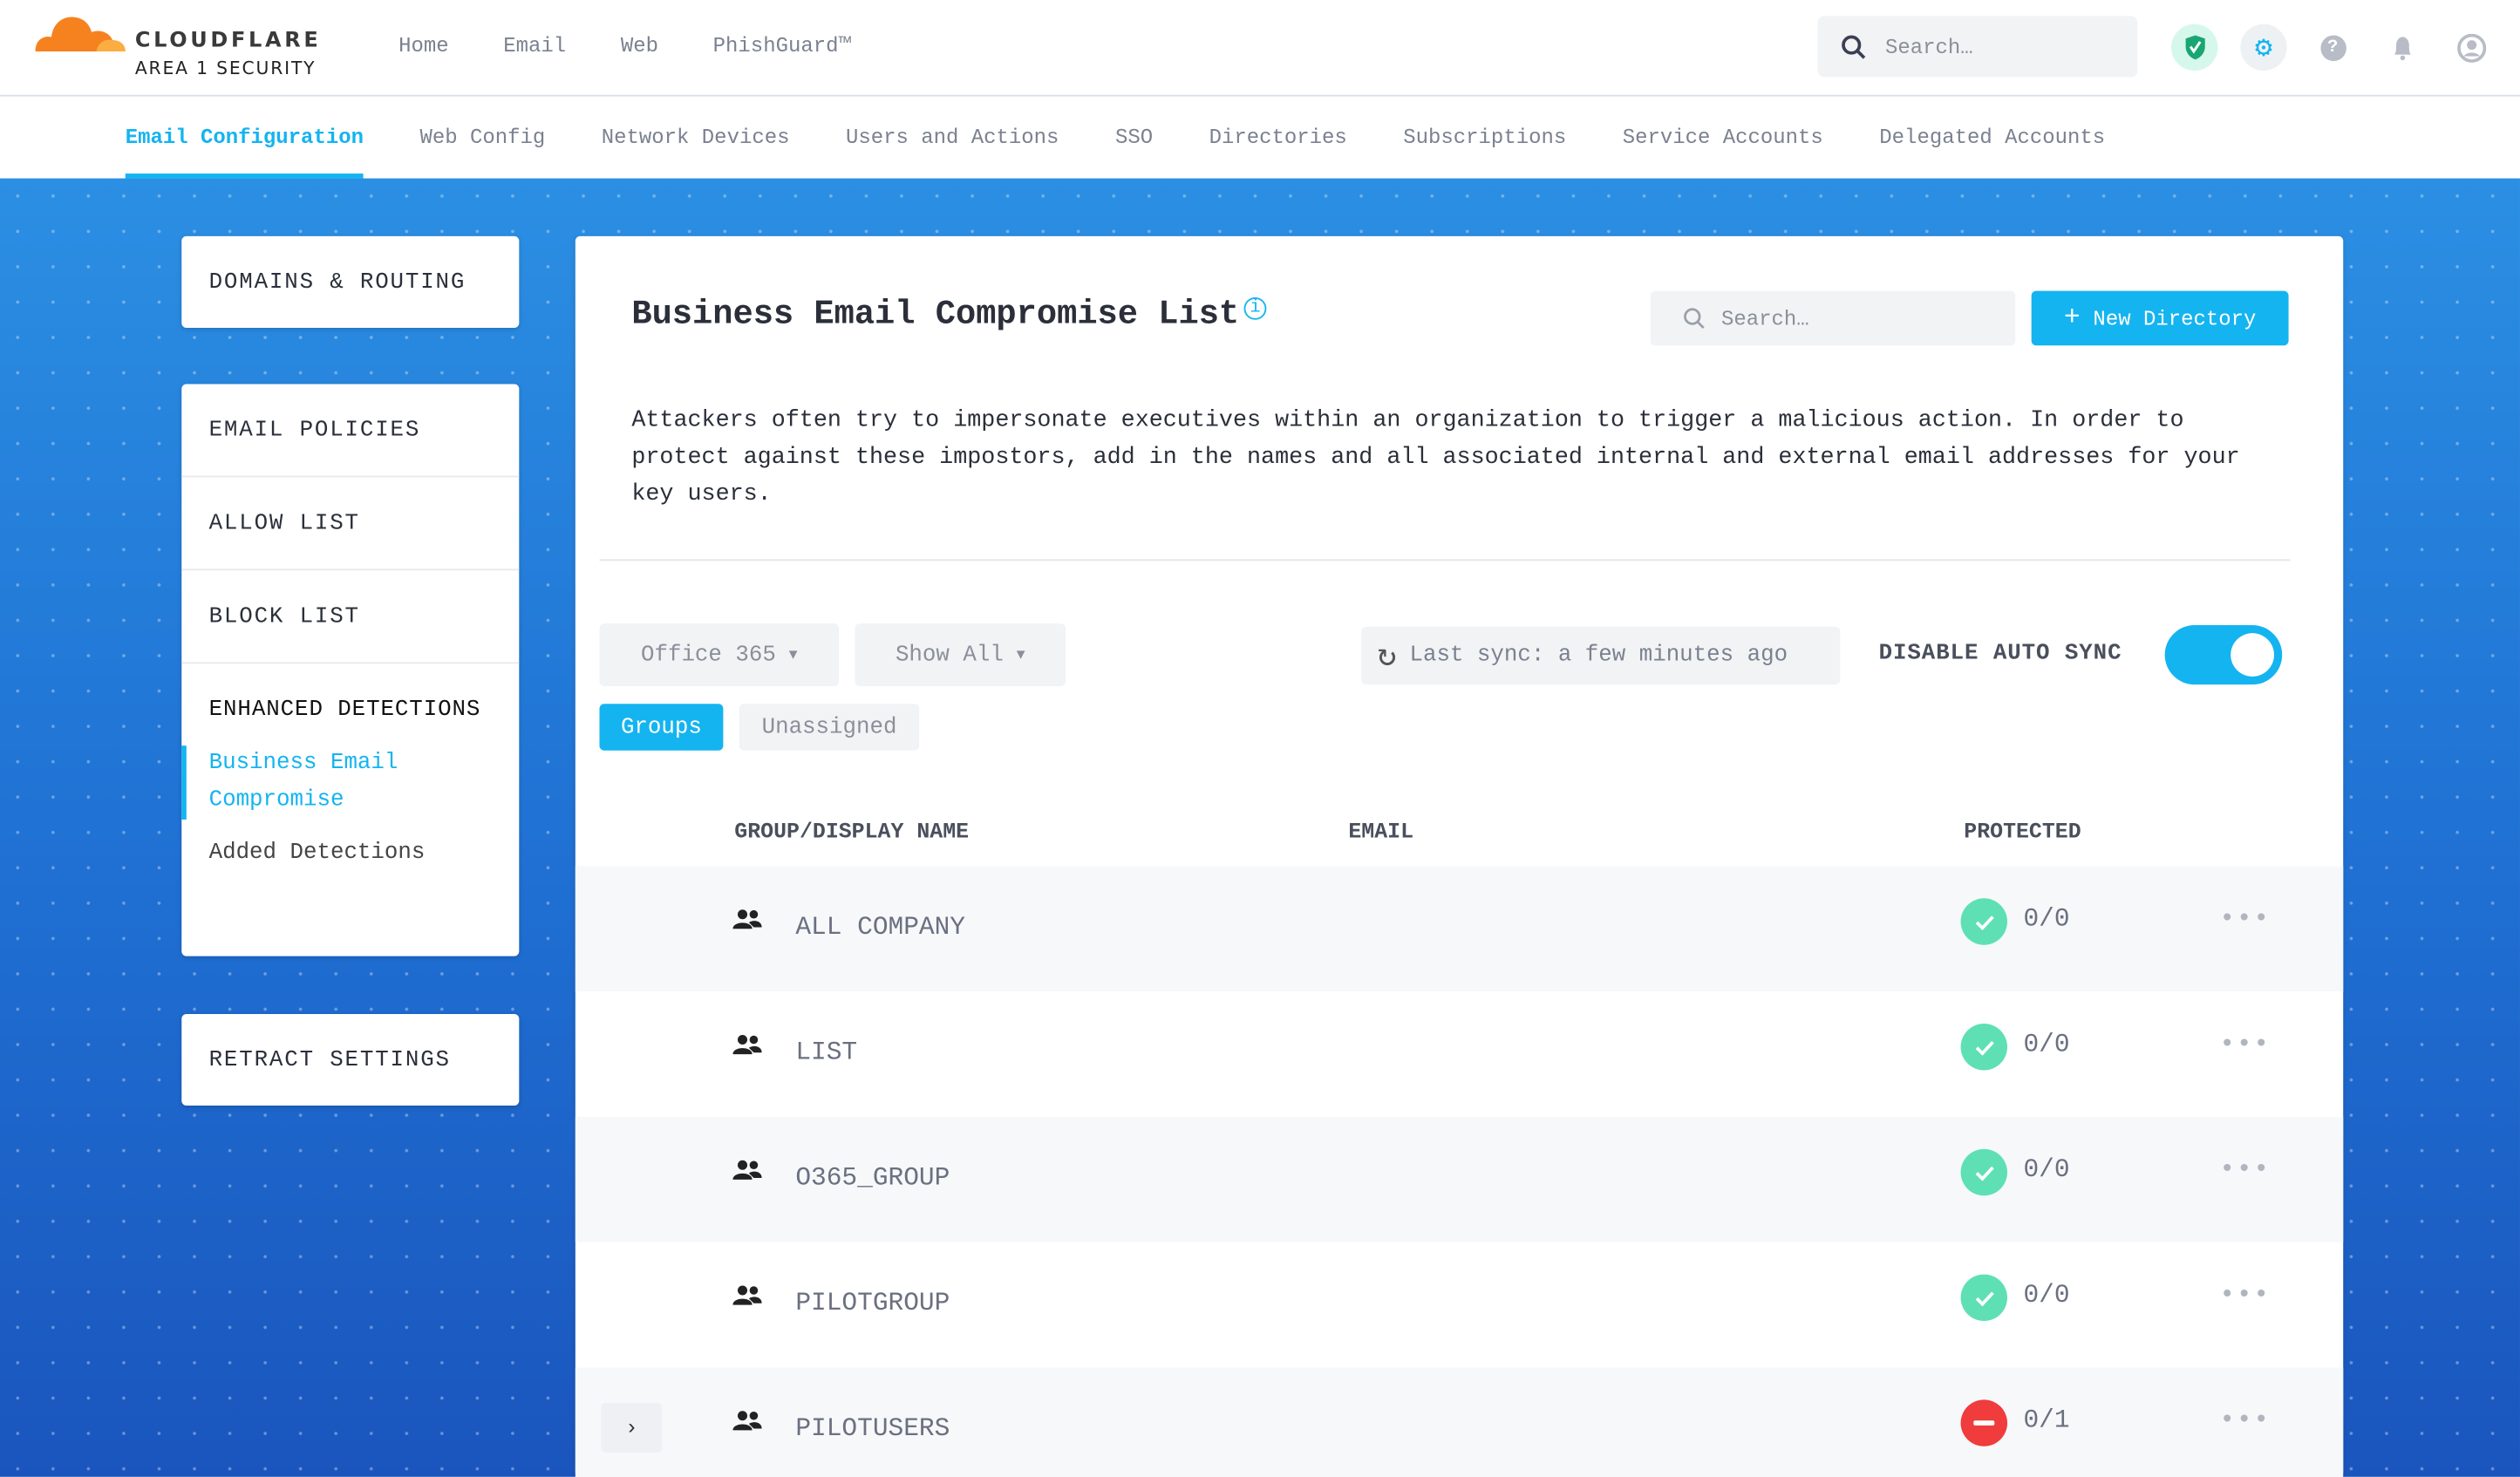  I want to click on table-row: PILOTGROUP 0/0 •••, so click(1459, 1305).